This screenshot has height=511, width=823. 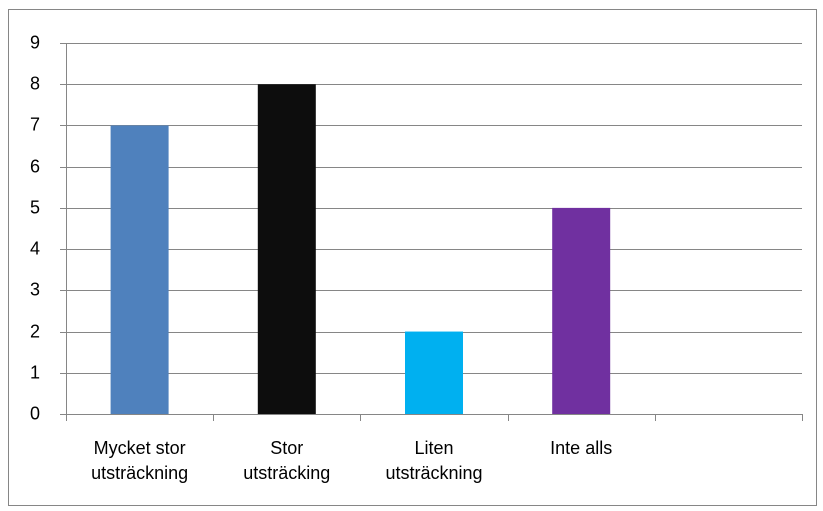 I want to click on y-tick-label: 1, so click(x=35, y=372).